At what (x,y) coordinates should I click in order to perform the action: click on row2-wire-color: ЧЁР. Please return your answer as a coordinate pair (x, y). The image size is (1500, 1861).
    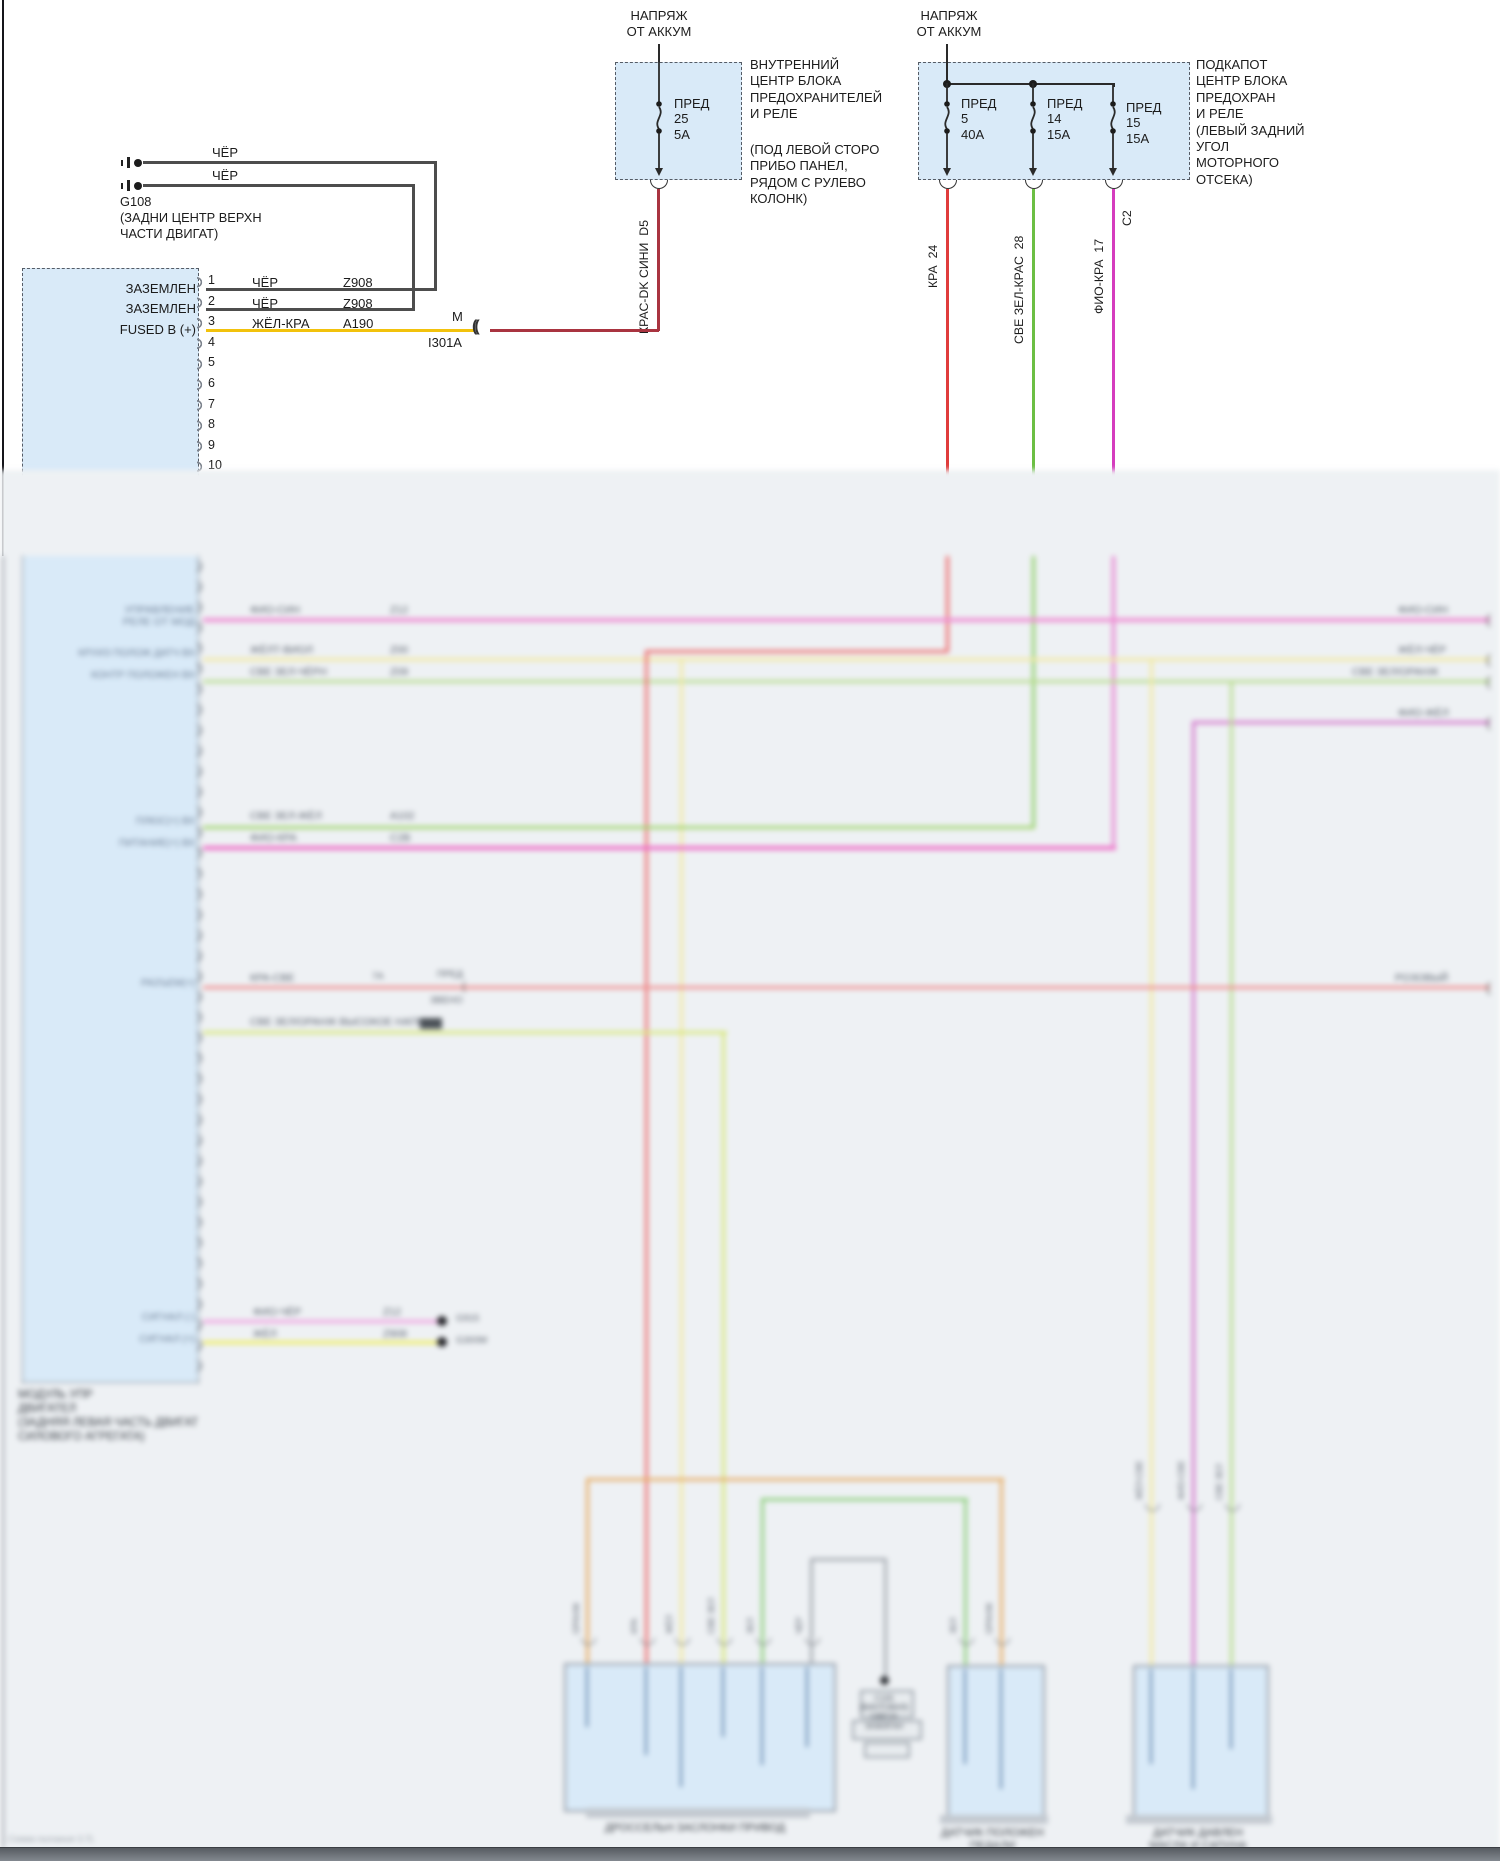
    Looking at the image, I should click on (265, 303).